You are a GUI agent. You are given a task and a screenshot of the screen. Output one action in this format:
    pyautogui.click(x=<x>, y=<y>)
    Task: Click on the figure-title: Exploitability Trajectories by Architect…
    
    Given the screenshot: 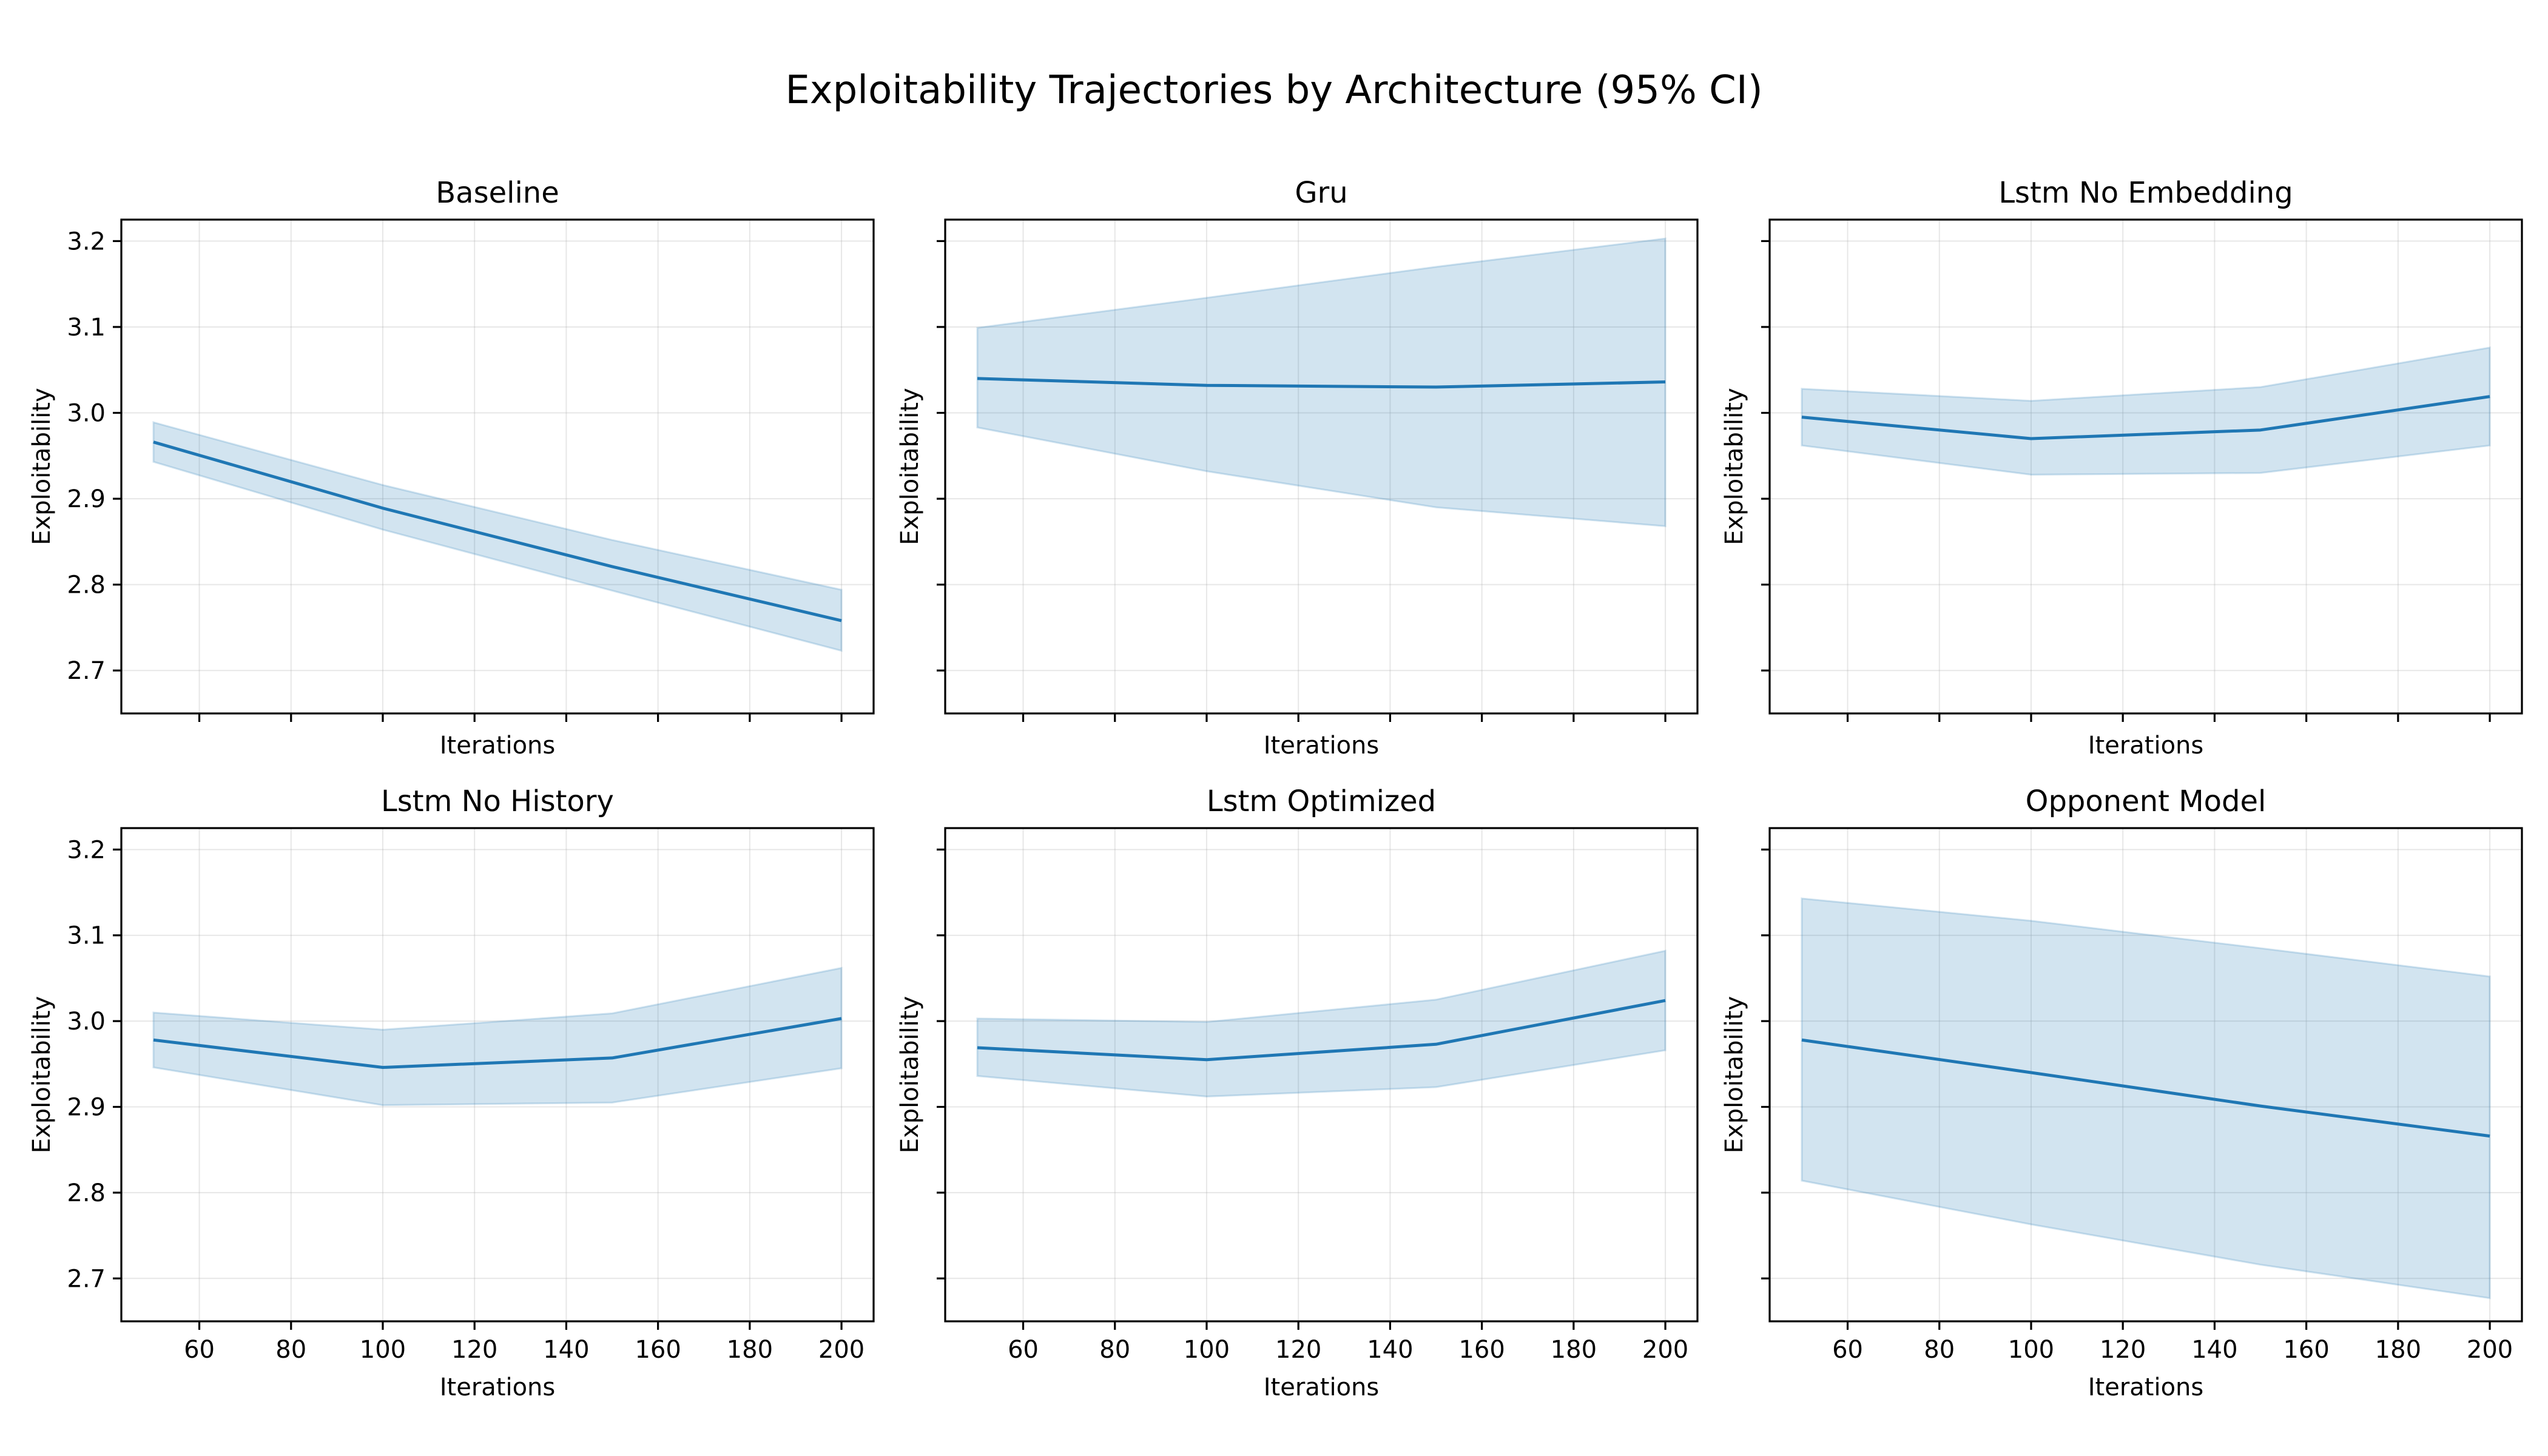 What is the action you would take?
    pyautogui.click(x=1273, y=90)
    